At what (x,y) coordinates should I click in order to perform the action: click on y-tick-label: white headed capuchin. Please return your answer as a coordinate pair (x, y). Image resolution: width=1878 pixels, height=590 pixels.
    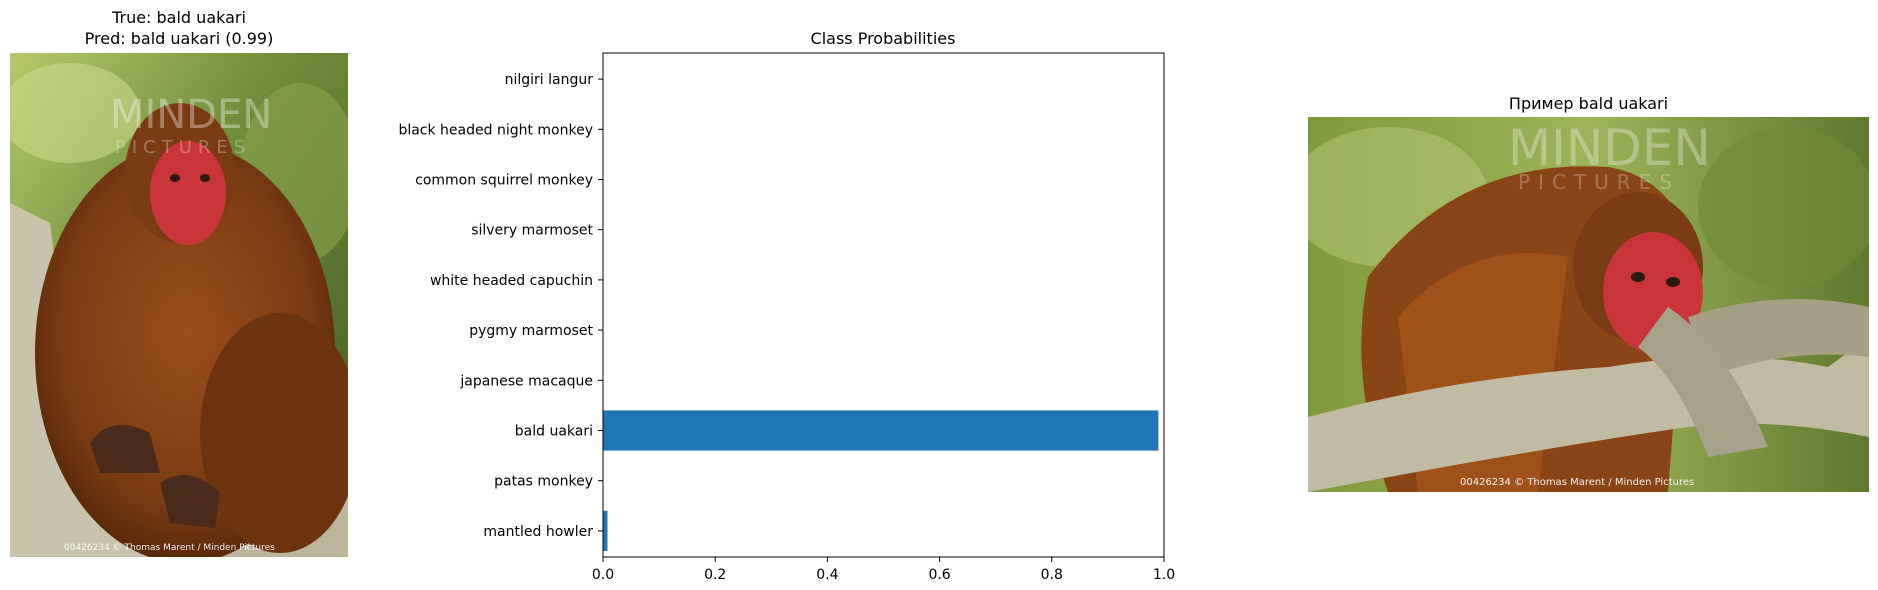
    Looking at the image, I should click on (511, 281).